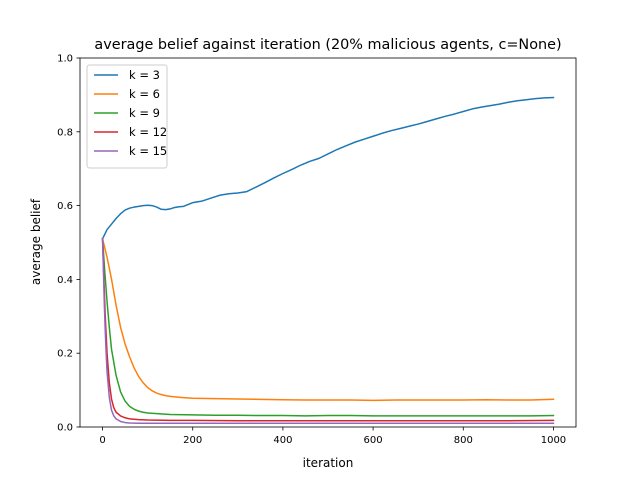 The height and width of the screenshot is (480, 640). I want to click on legend-label: k = 9, so click(144, 113).